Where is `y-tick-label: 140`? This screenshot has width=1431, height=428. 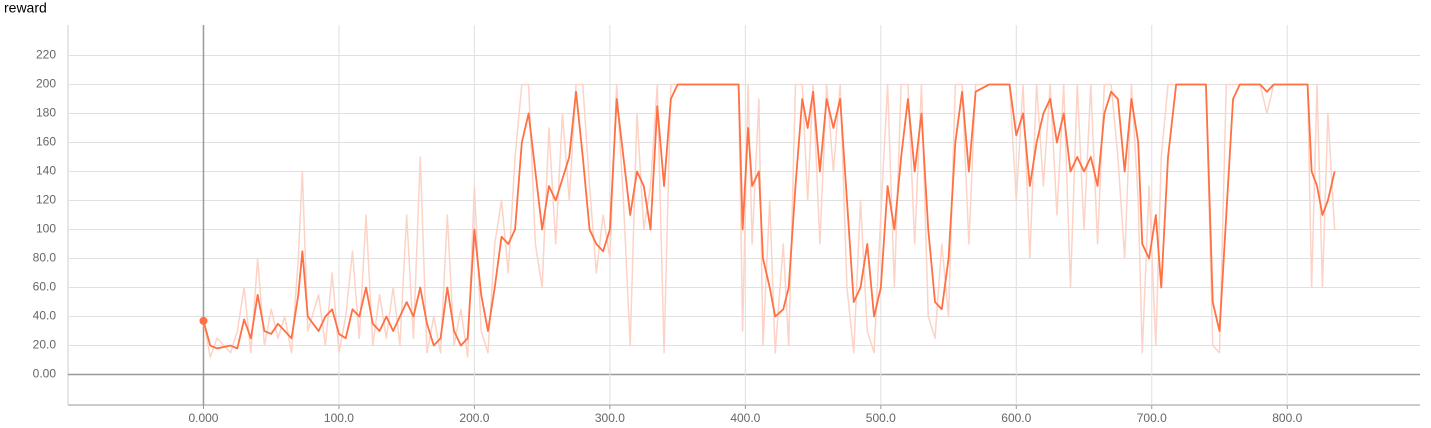 y-tick-label: 140 is located at coordinates (46, 171).